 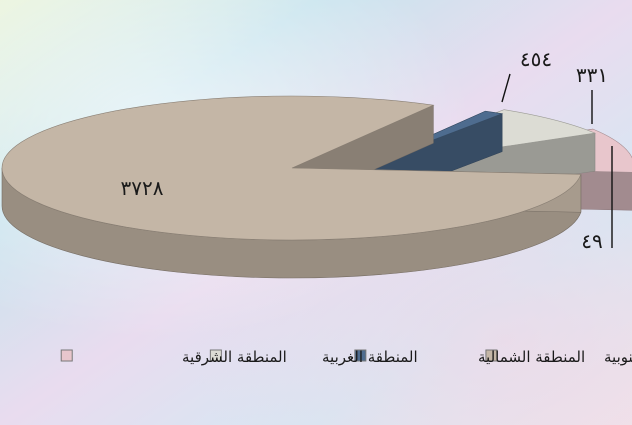 I want to click on data-label-المنطقة-الغربية: ٣٣١, so click(x=592, y=75).